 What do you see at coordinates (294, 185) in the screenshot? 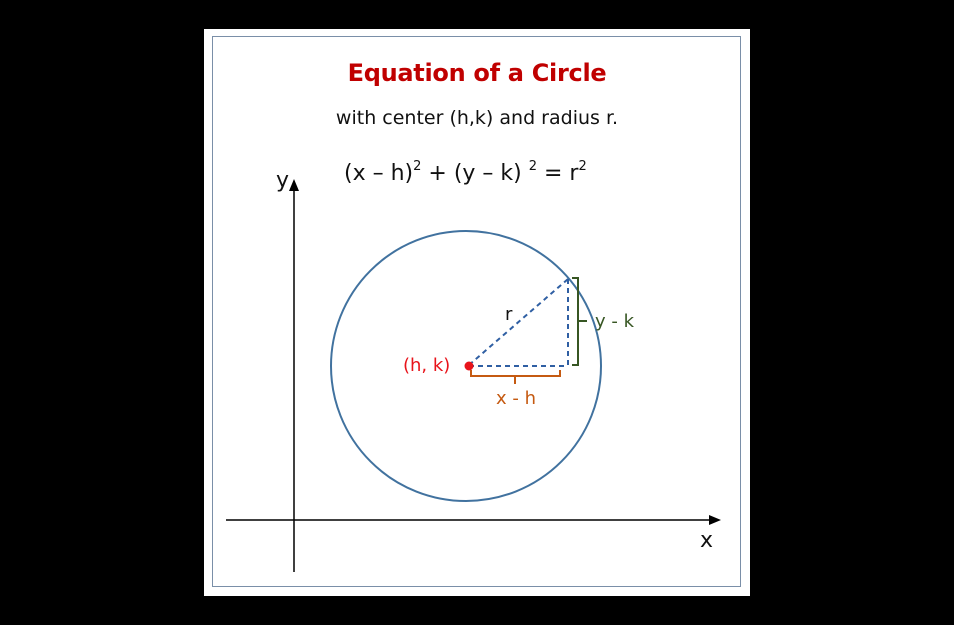
I see `y-axis-arrow-icon` at bounding box center [294, 185].